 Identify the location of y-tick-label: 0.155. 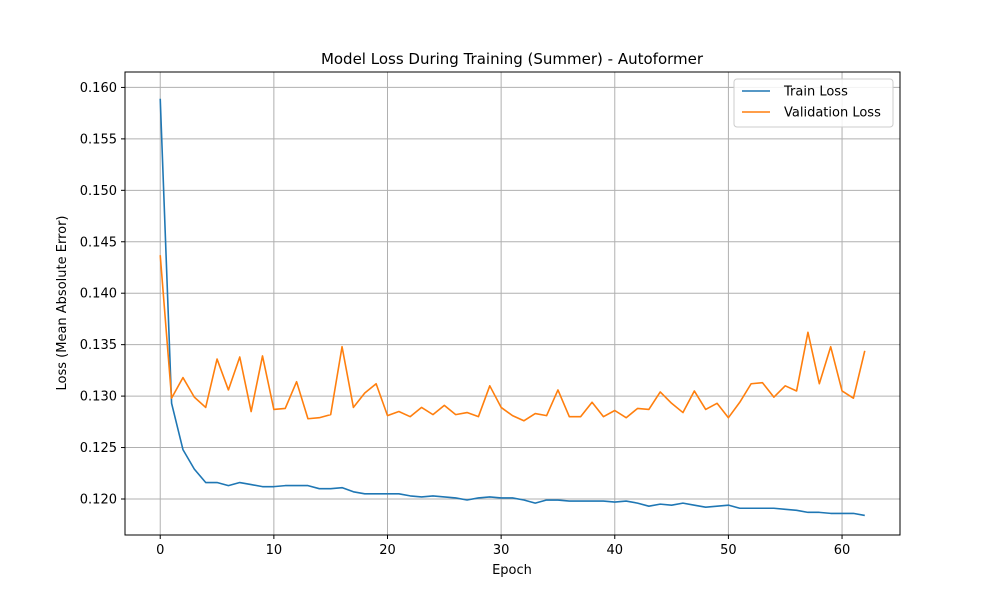
(98, 139).